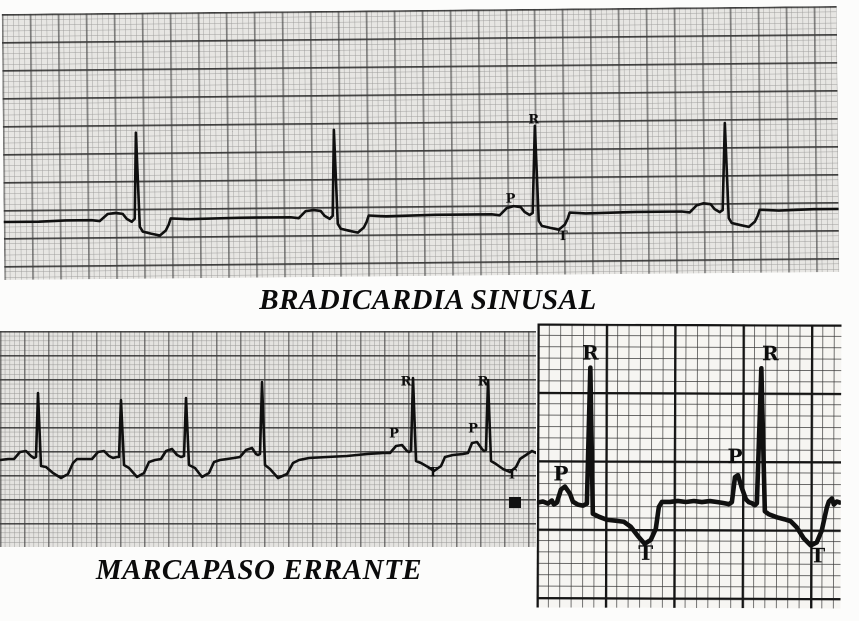  What do you see at coordinates (515, 502) in the screenshot?
I see `scan-artifact-mark` at bounding box center [515, 502].